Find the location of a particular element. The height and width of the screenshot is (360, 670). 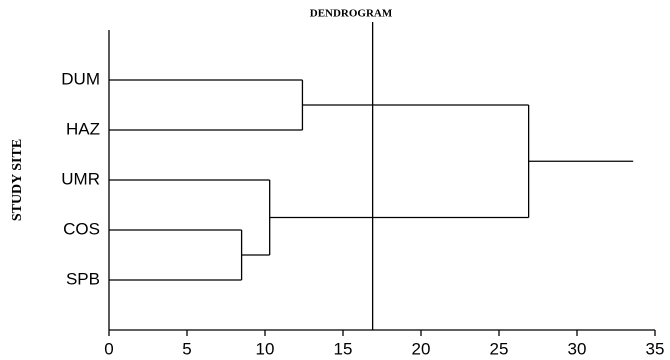

x-tick-label: 10 is located at coordinates (265, 348).